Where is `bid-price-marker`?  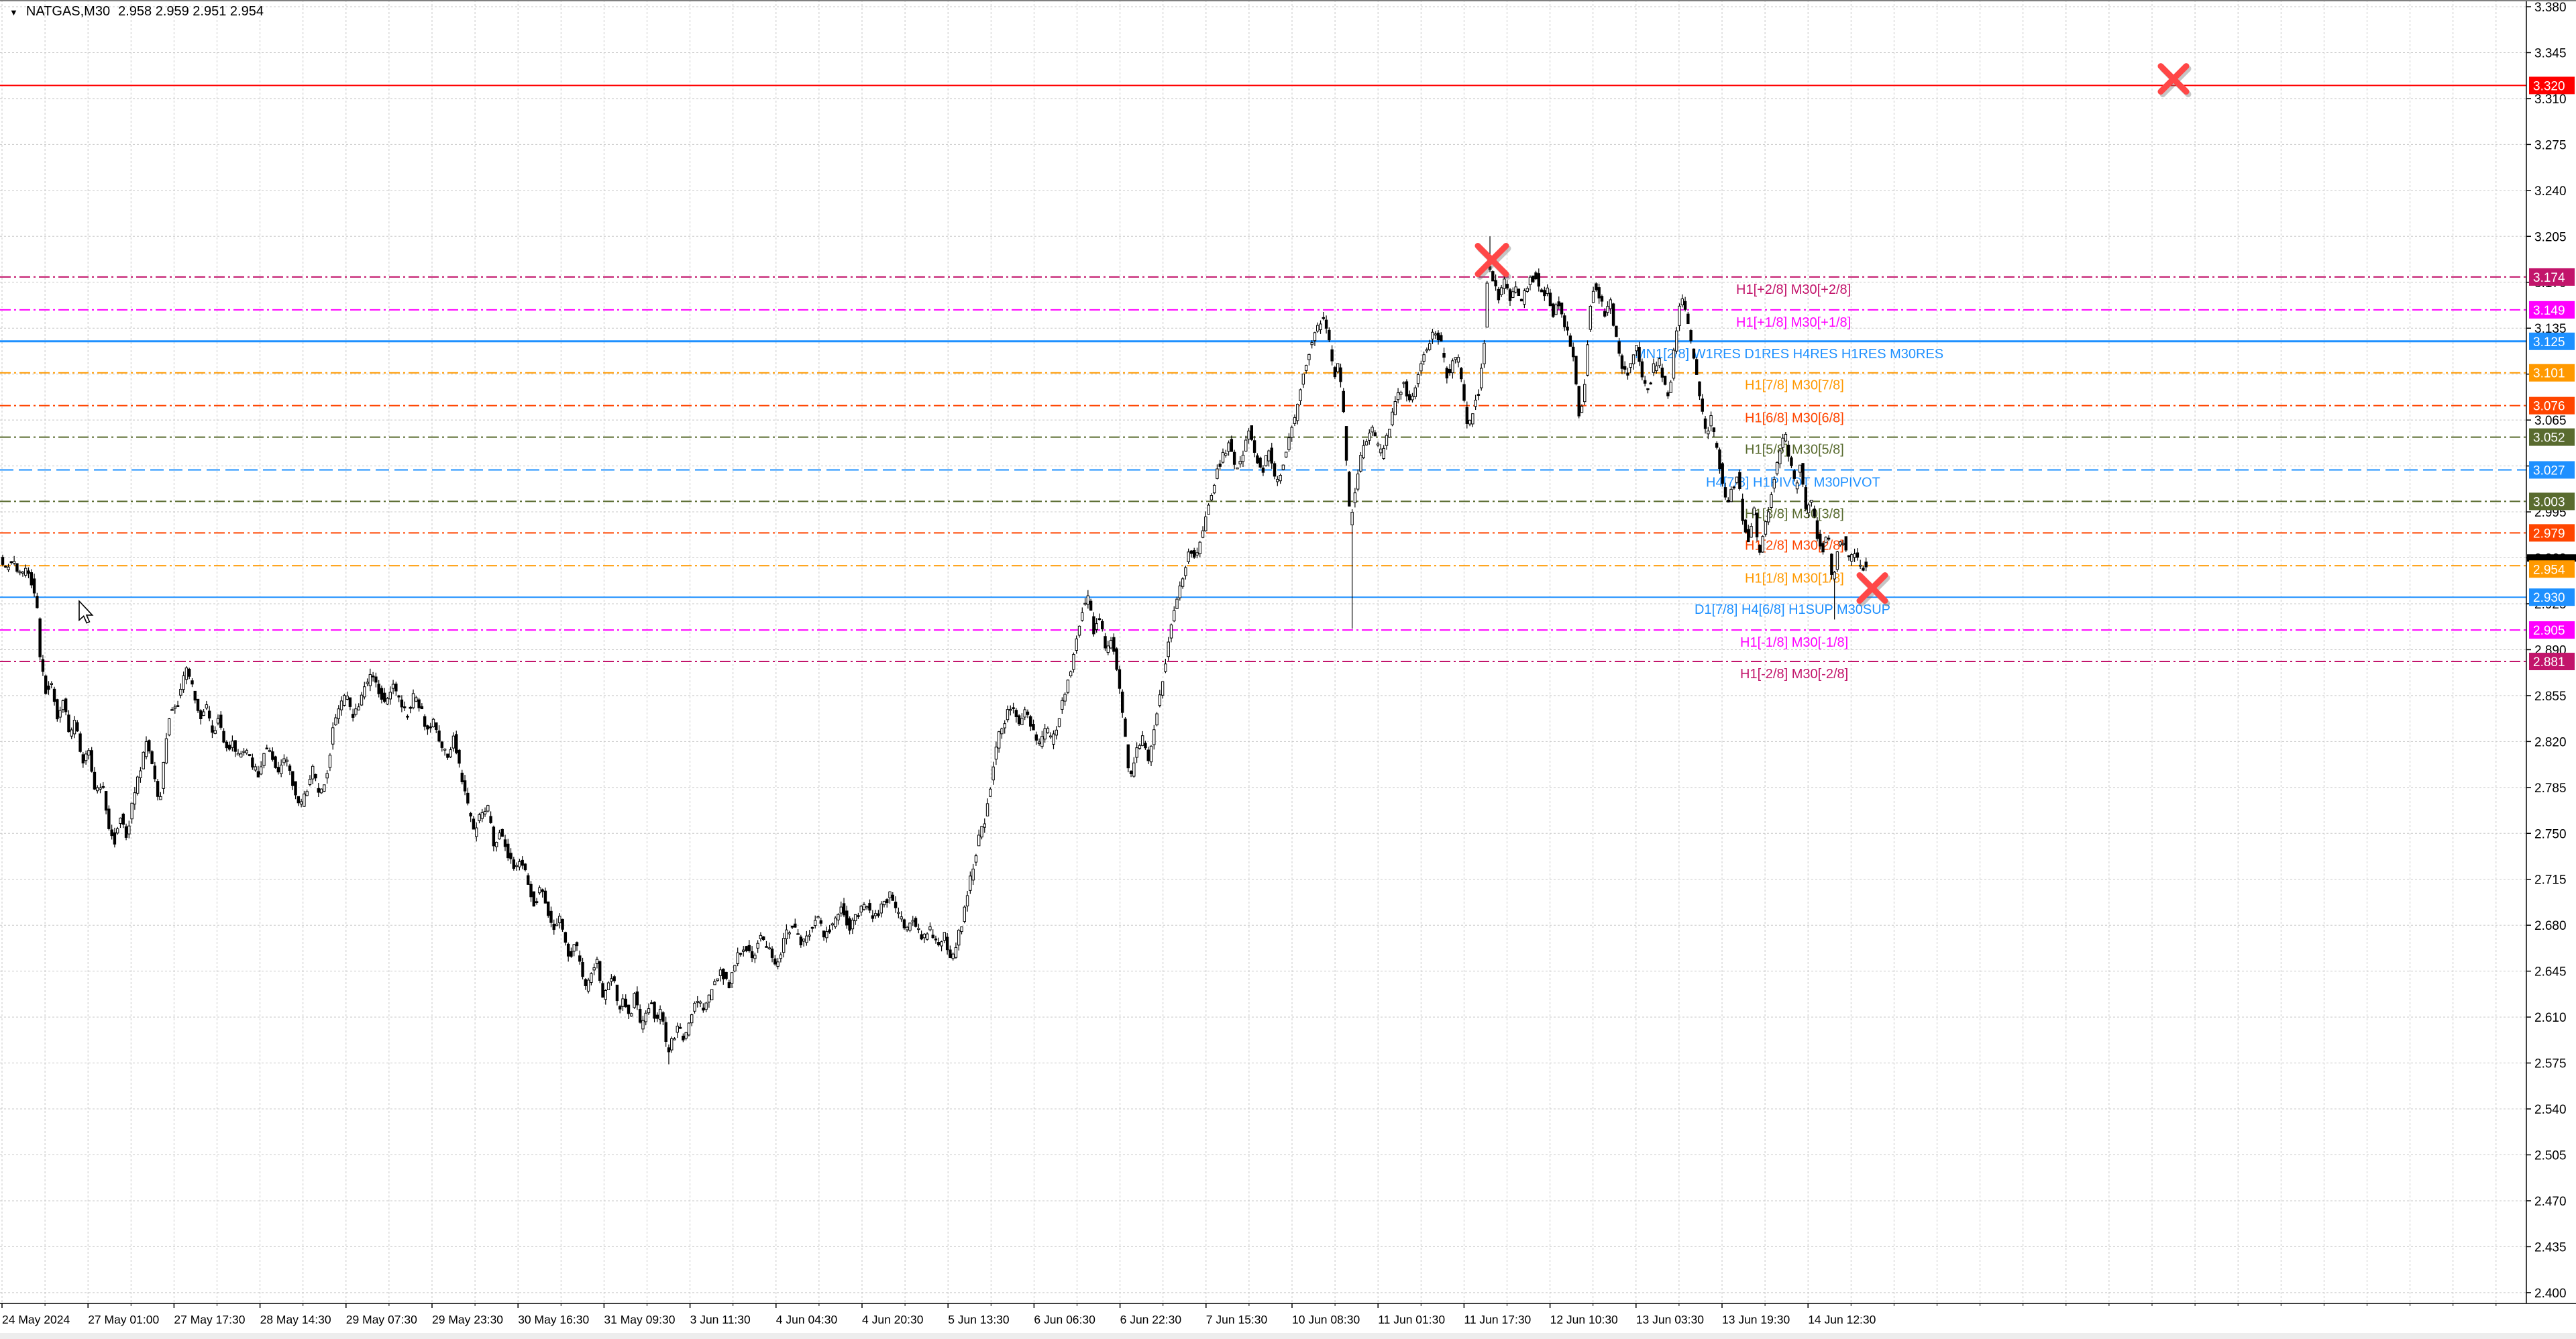
bid-price-marker is located at coordinates (2551, 558).